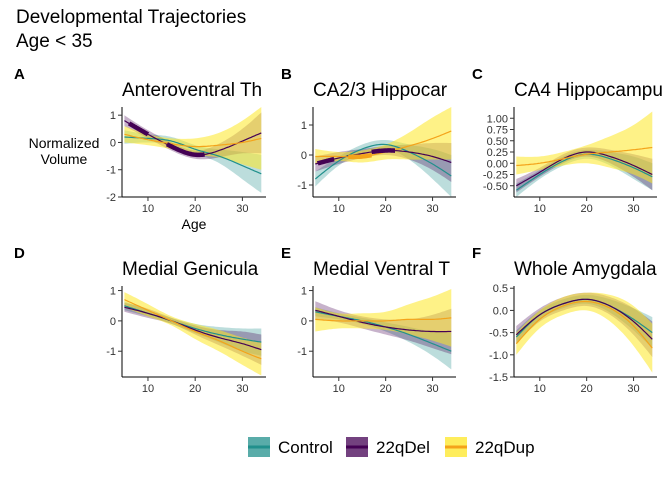  Describe the element at coordinates (498, 356) in the screenshot. I see `y-tick-label: -1.0` at that location.